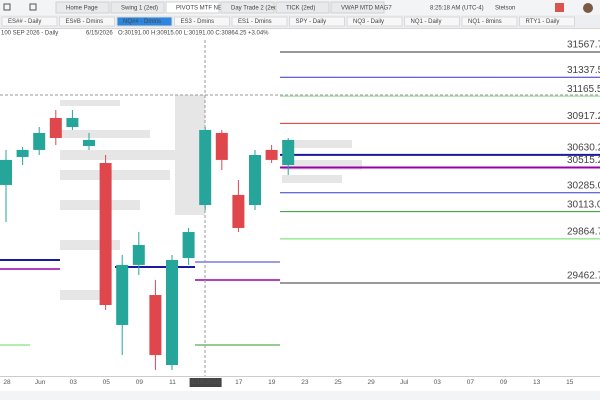 The height and width of the screenshot is (400, 600). Describe the element at coordinates (570, 382) in the screenshot. I see `x-tick-label: 15` at that location.